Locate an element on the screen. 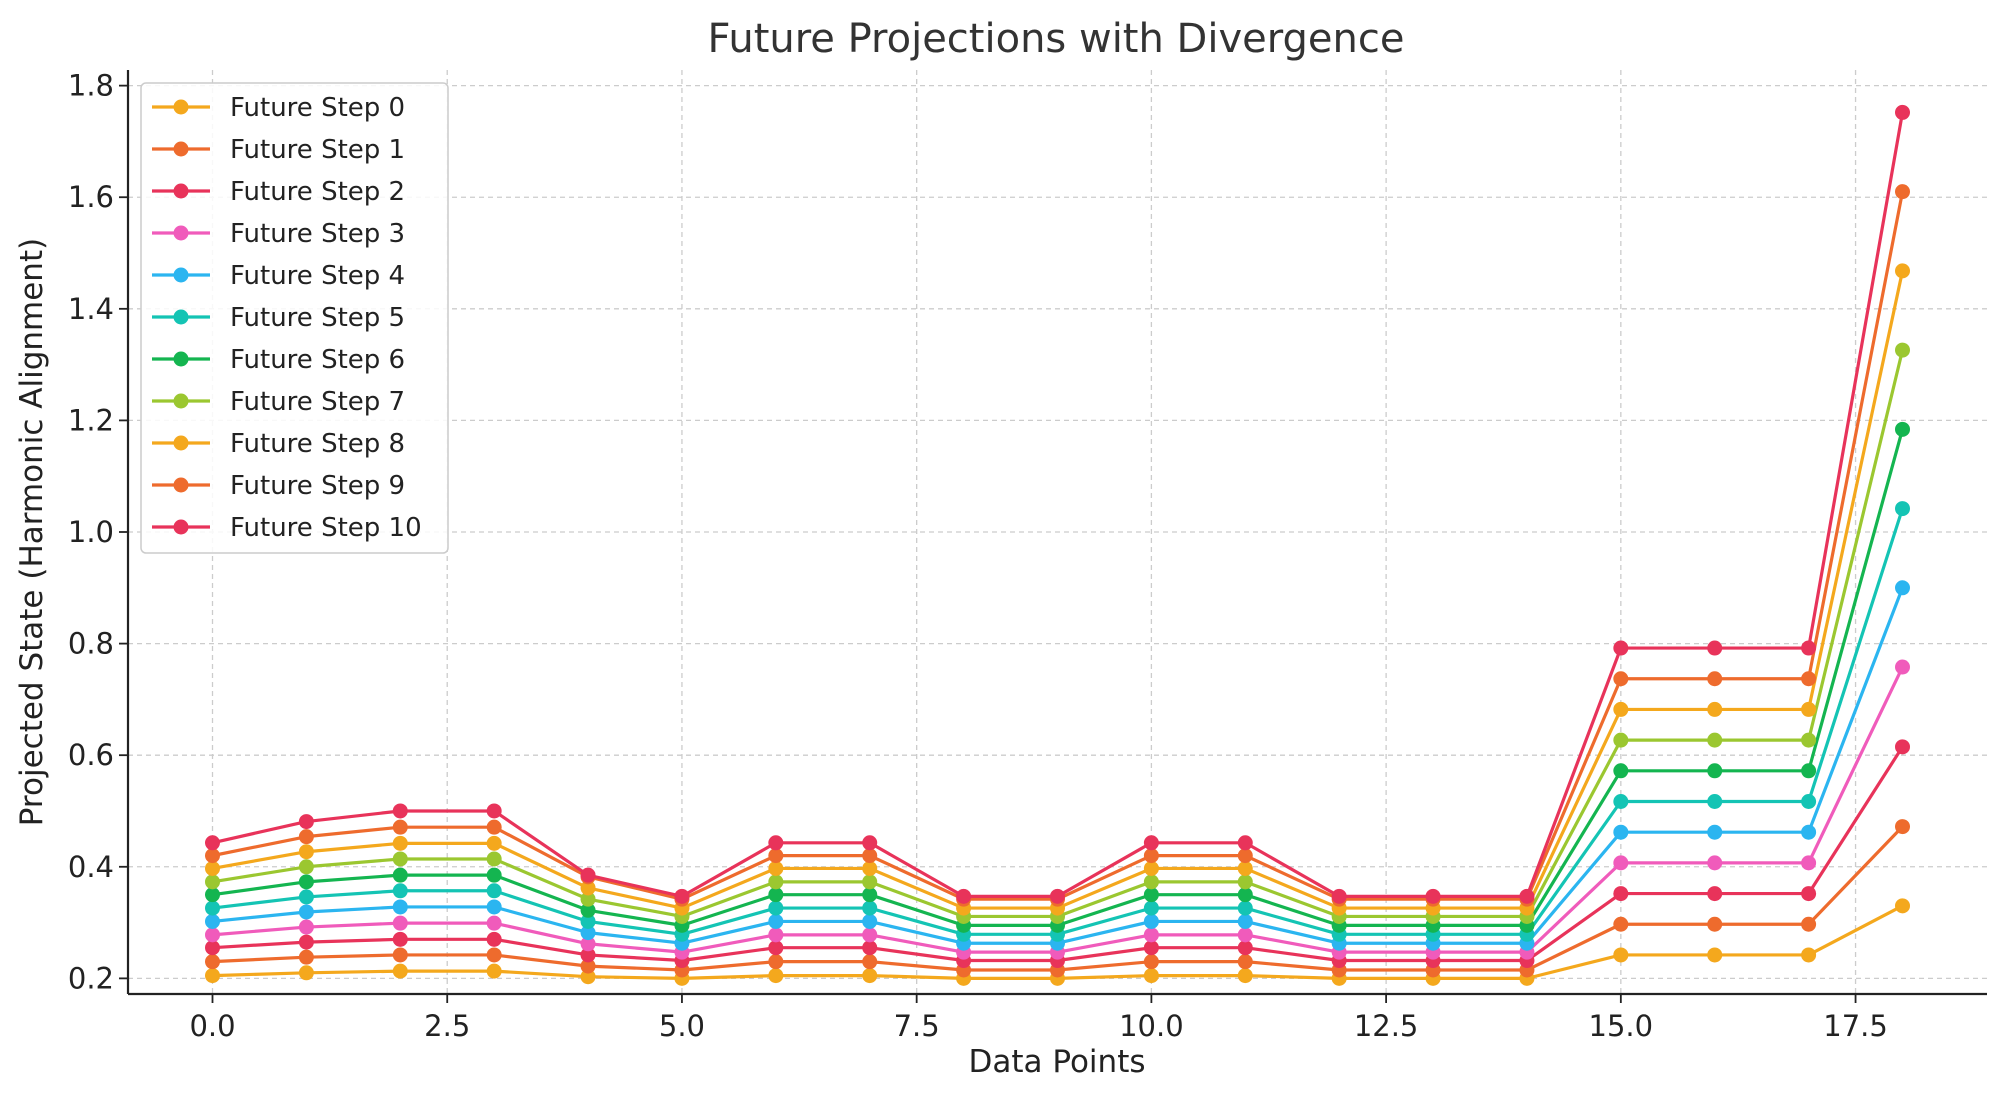  x-tick-label: 17.5 is located at coordinates (1855, 1026).